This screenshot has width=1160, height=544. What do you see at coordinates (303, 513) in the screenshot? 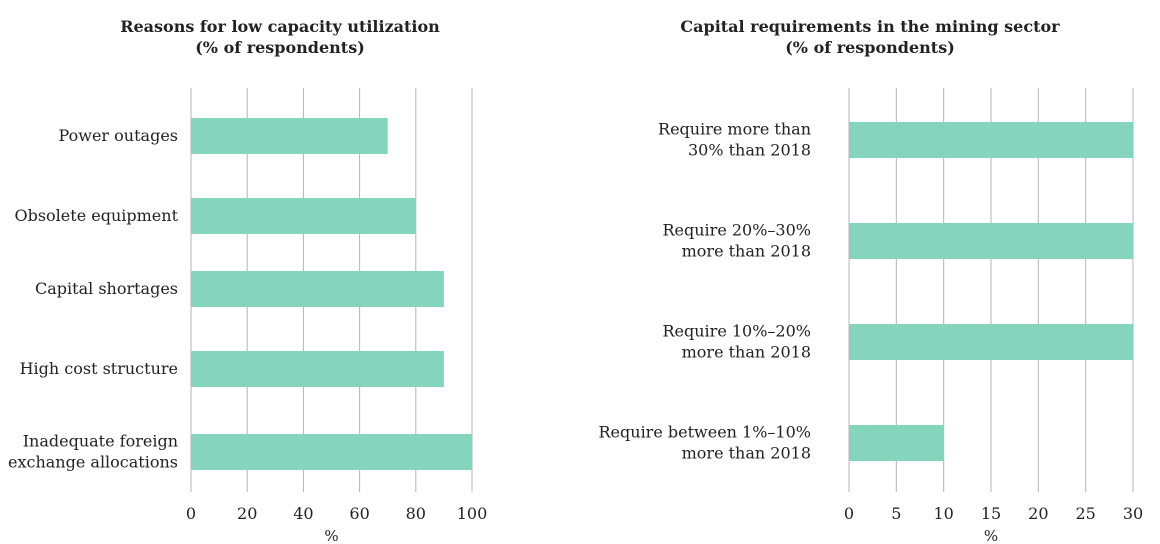
I see `x-tick-label: 40` at bounding box center [303, 513].